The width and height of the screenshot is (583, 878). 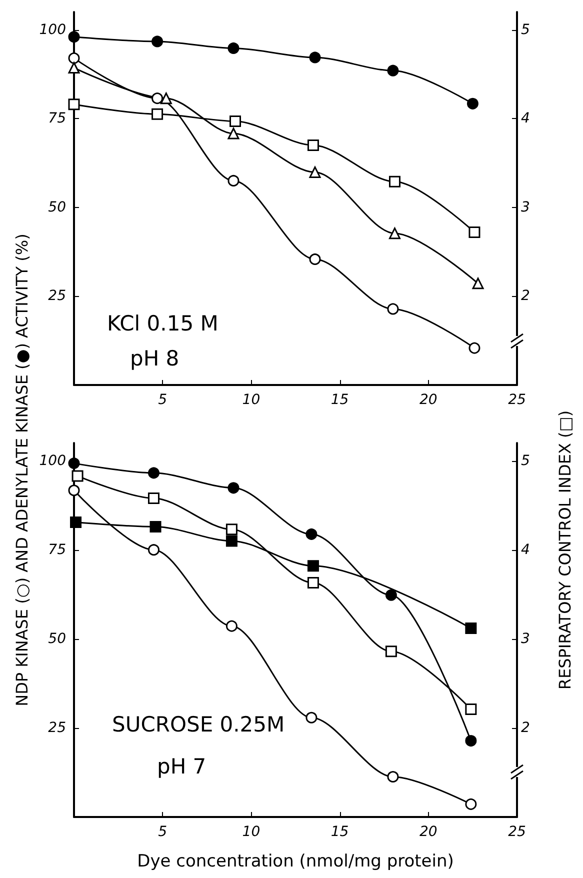 I want to click on y-axis-title: NDP KINASE (○) AND ADENYLATE KINASE (●) ACTIVITY (%), so click(x=22, y=470).